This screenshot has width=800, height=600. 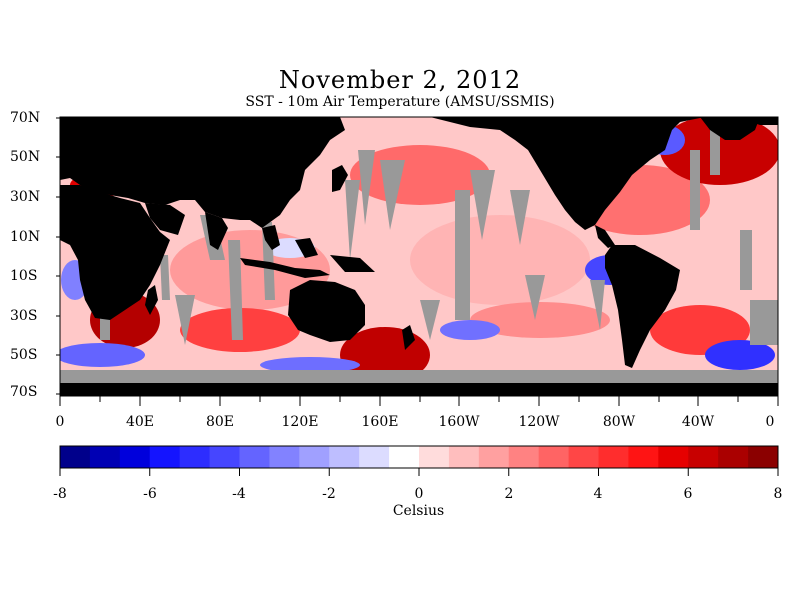 What do you see at coordinates (239, 494) in the screenshot?
I see `colorbar-tick-label: -4` at bounding box center [239, 494].